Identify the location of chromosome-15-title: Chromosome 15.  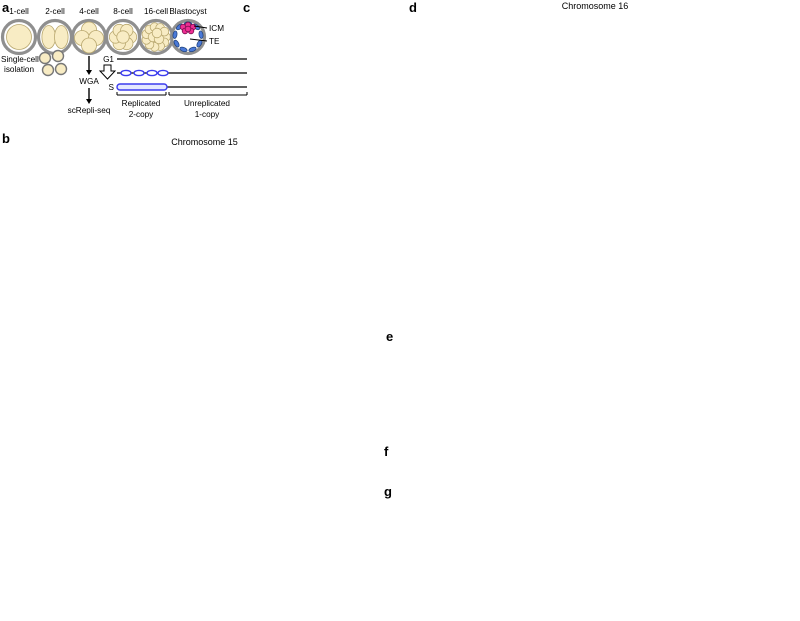
(204, 142).